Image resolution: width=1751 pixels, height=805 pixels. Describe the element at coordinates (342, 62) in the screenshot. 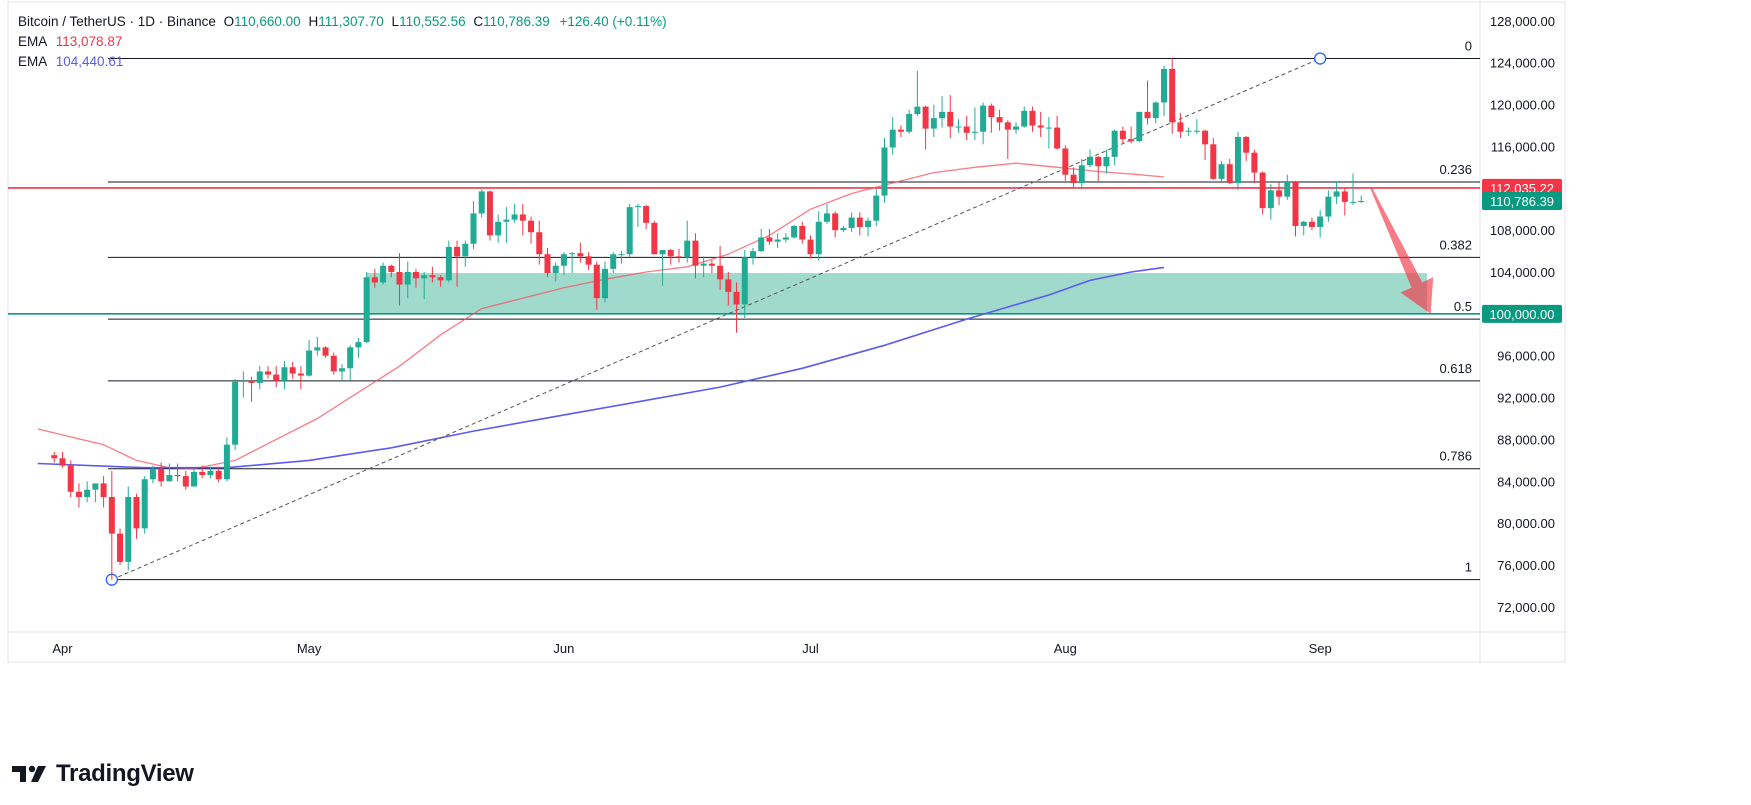

I see `ema-slow-row: EMA 104,440.61` at that location.